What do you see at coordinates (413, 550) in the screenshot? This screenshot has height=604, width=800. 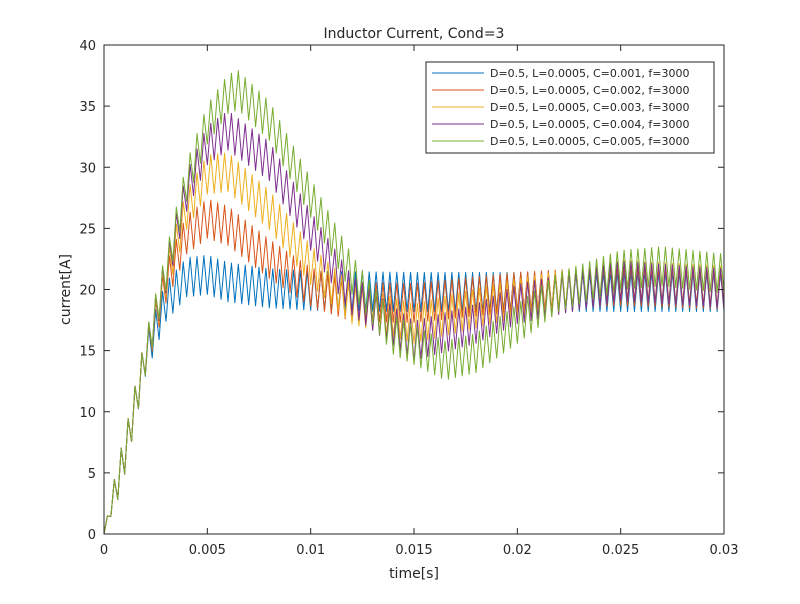 I see `x-tick-label: 0.015` at bounding box center [413, 550].